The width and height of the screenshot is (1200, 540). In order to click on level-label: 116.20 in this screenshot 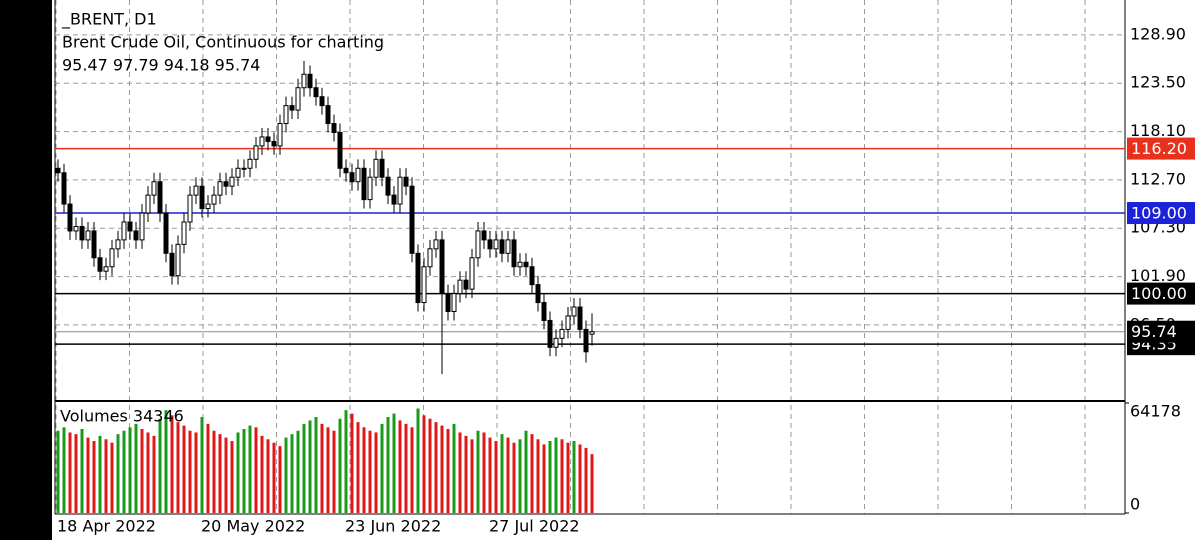, I will do `click(1159, 148)`.